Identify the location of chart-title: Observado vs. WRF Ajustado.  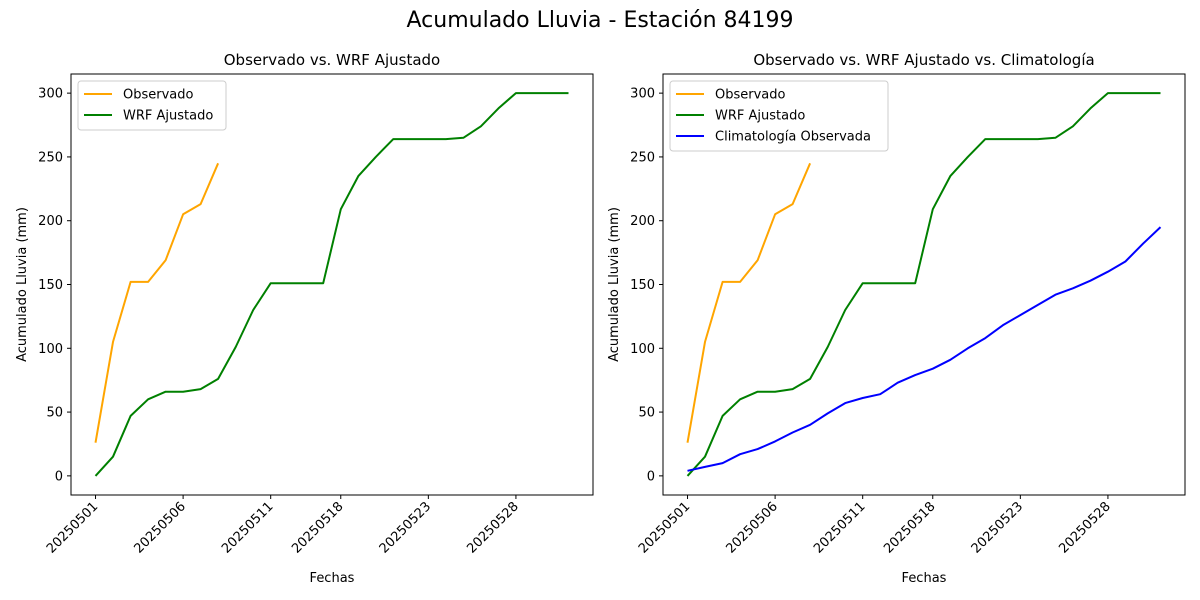
(332, 60).